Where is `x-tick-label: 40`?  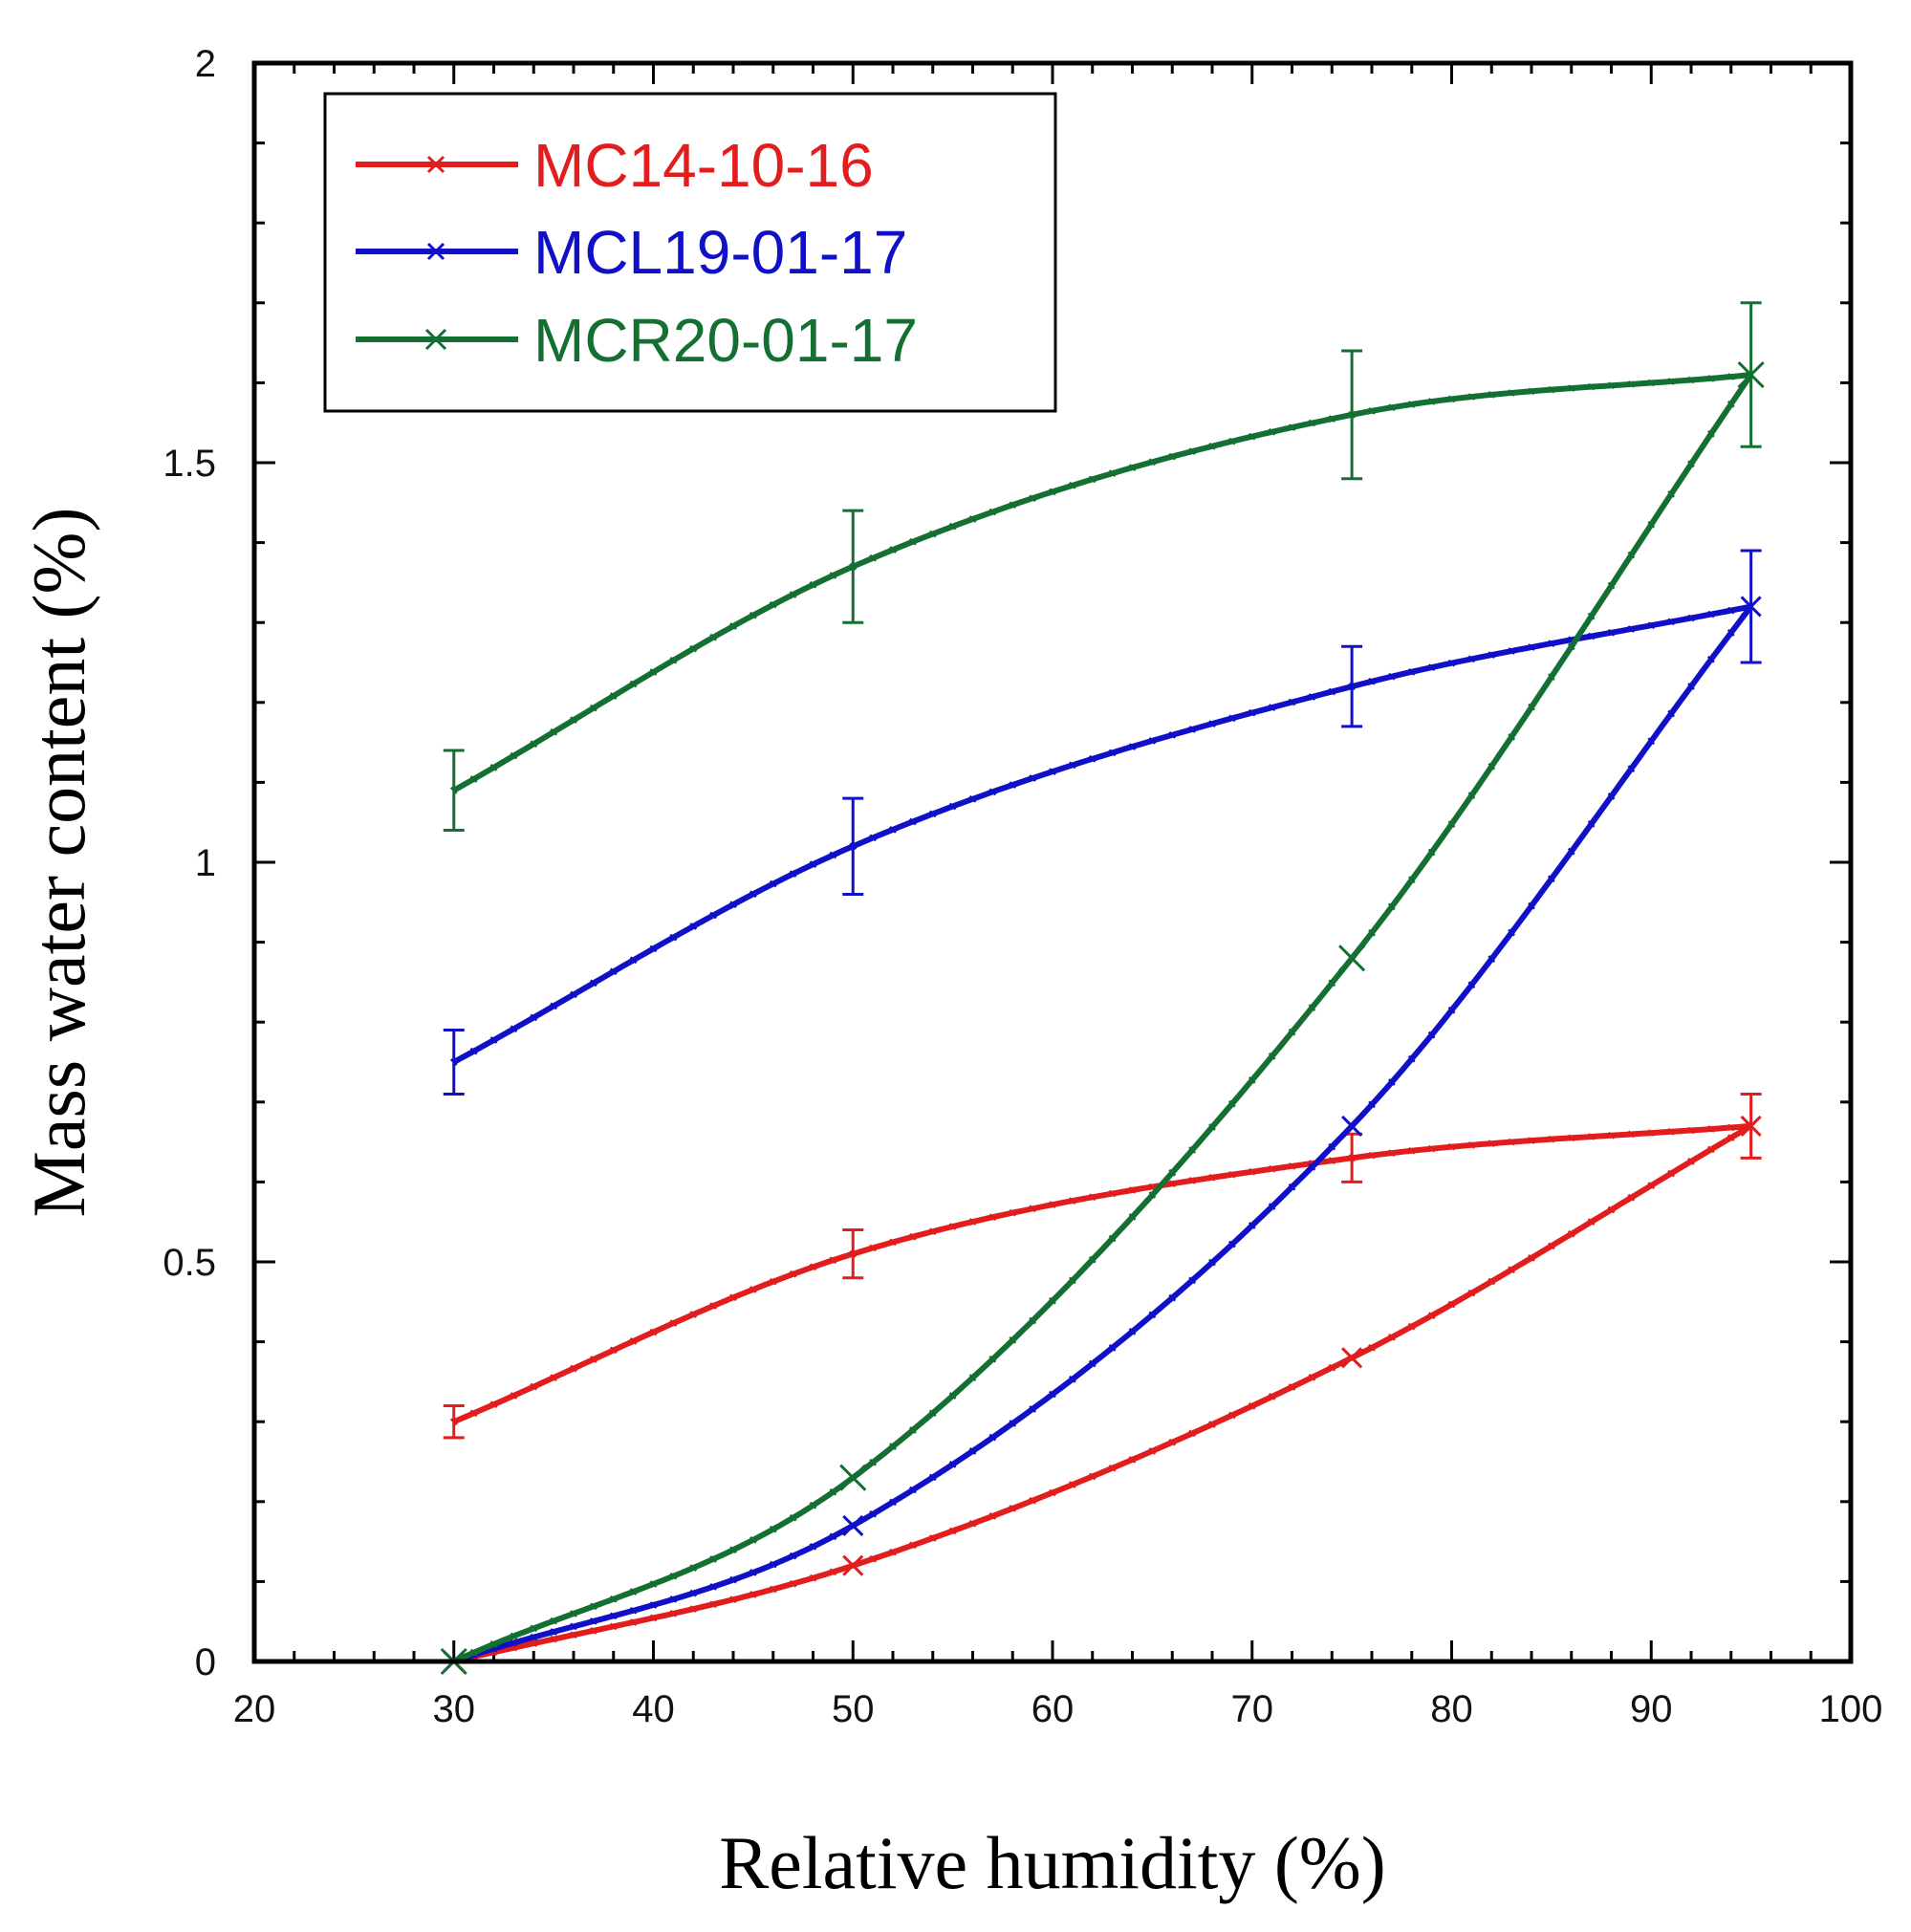 x-tick-label: 40 is located at coordinates (653, 1709).